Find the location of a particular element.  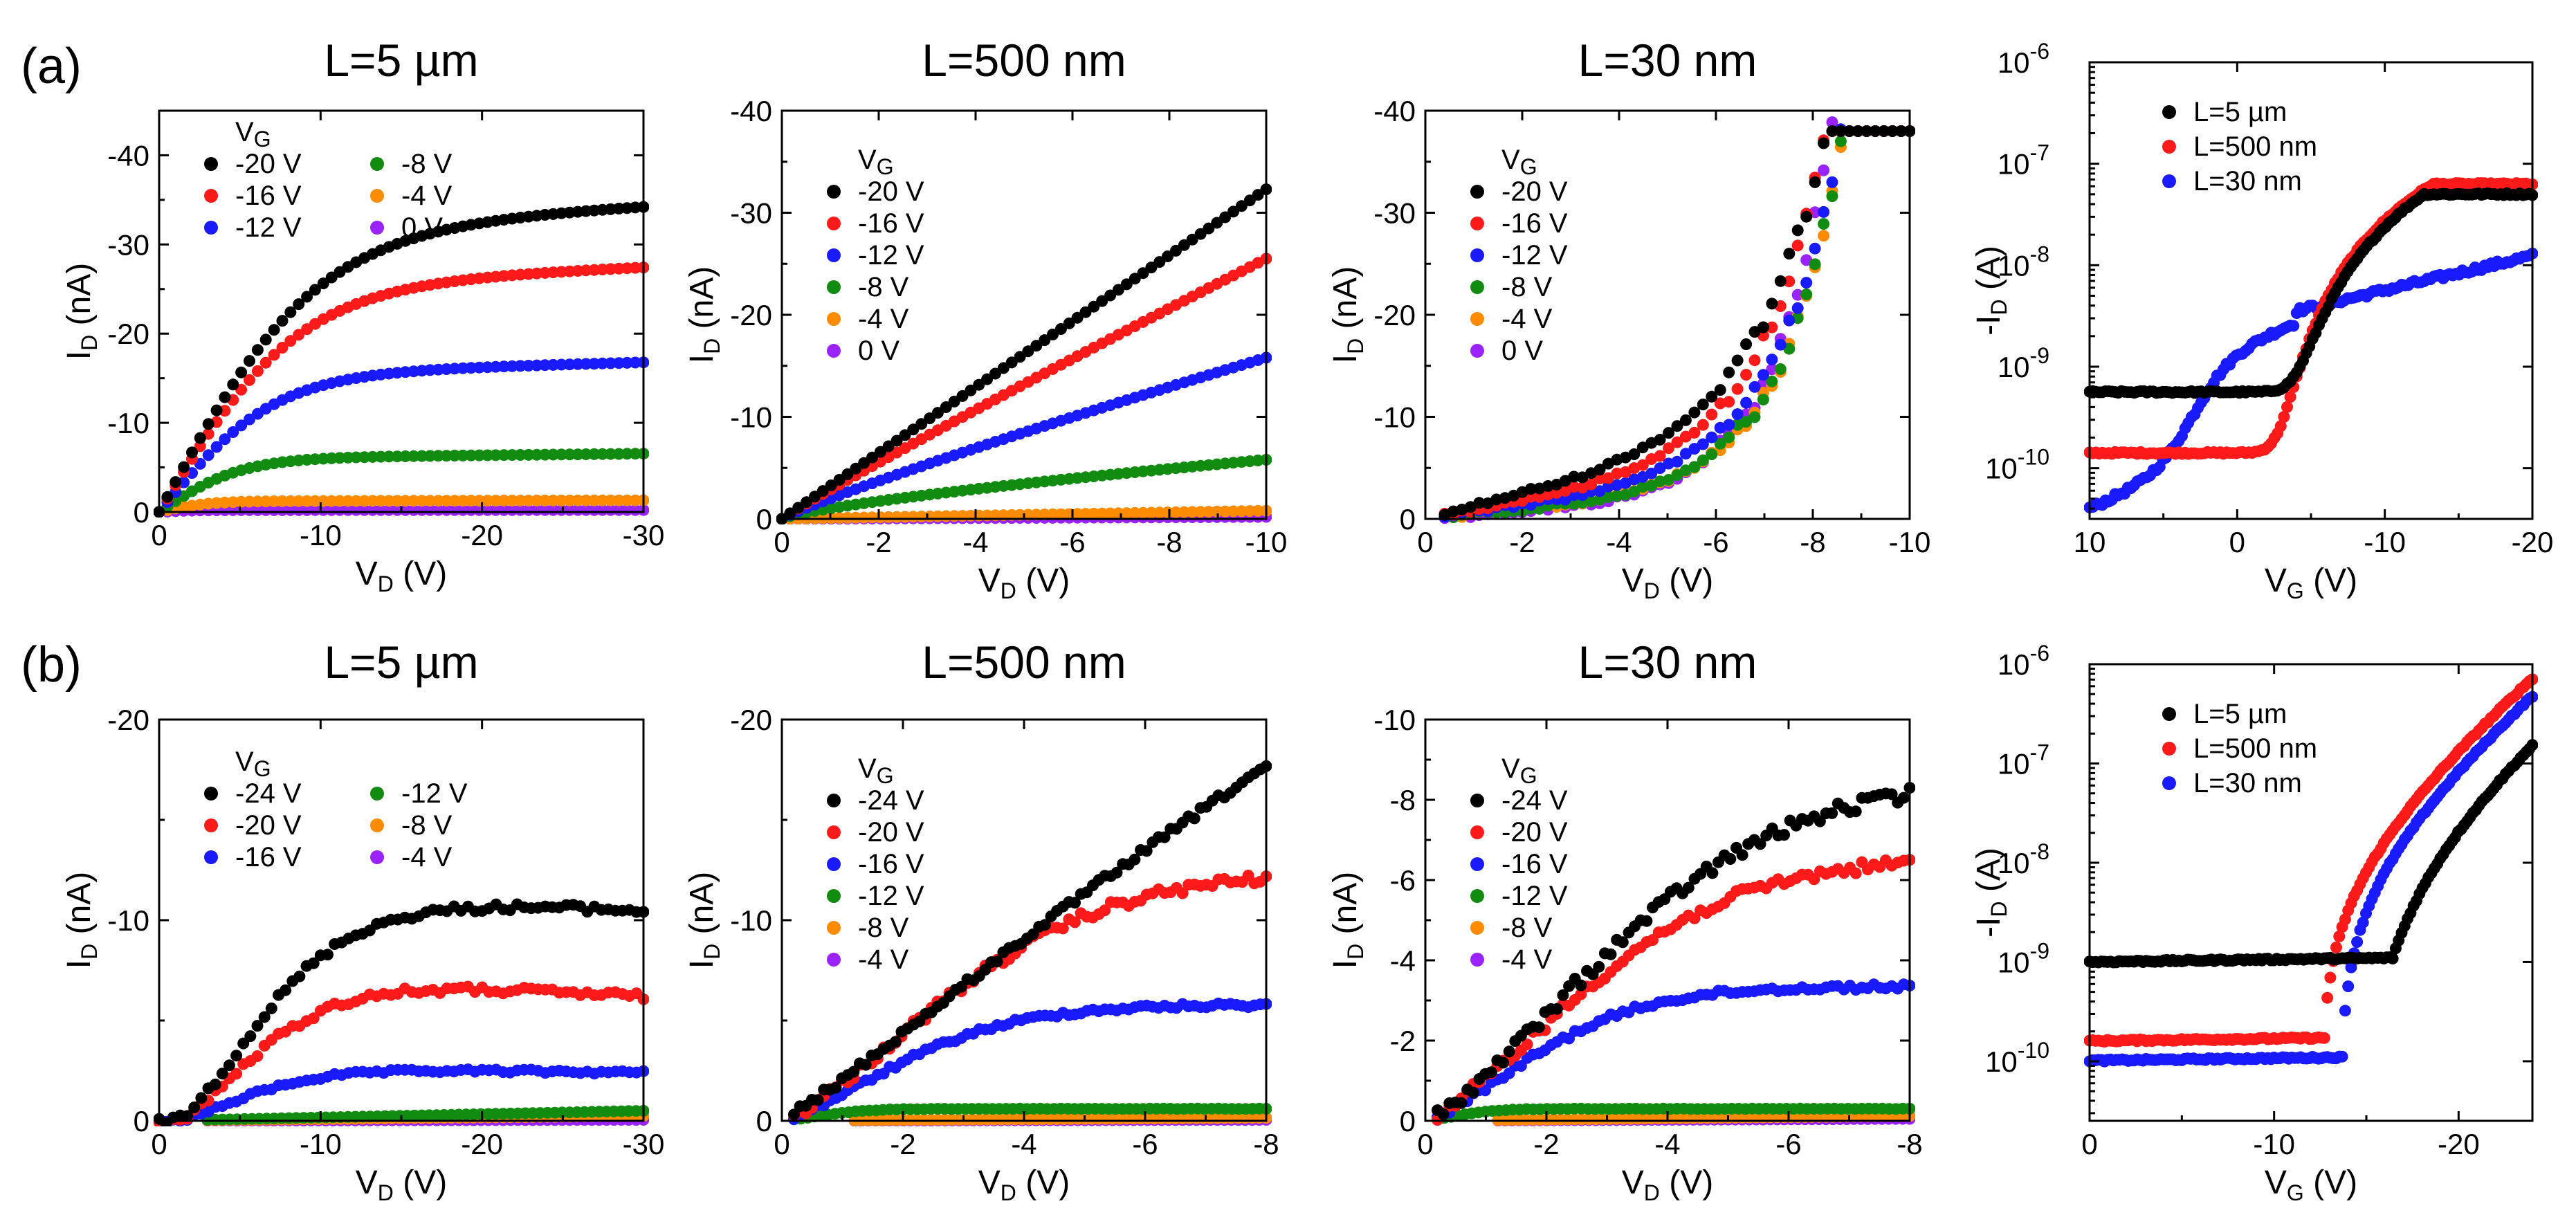

y-tick-label: -4 is located at coordinates (1403, 960).